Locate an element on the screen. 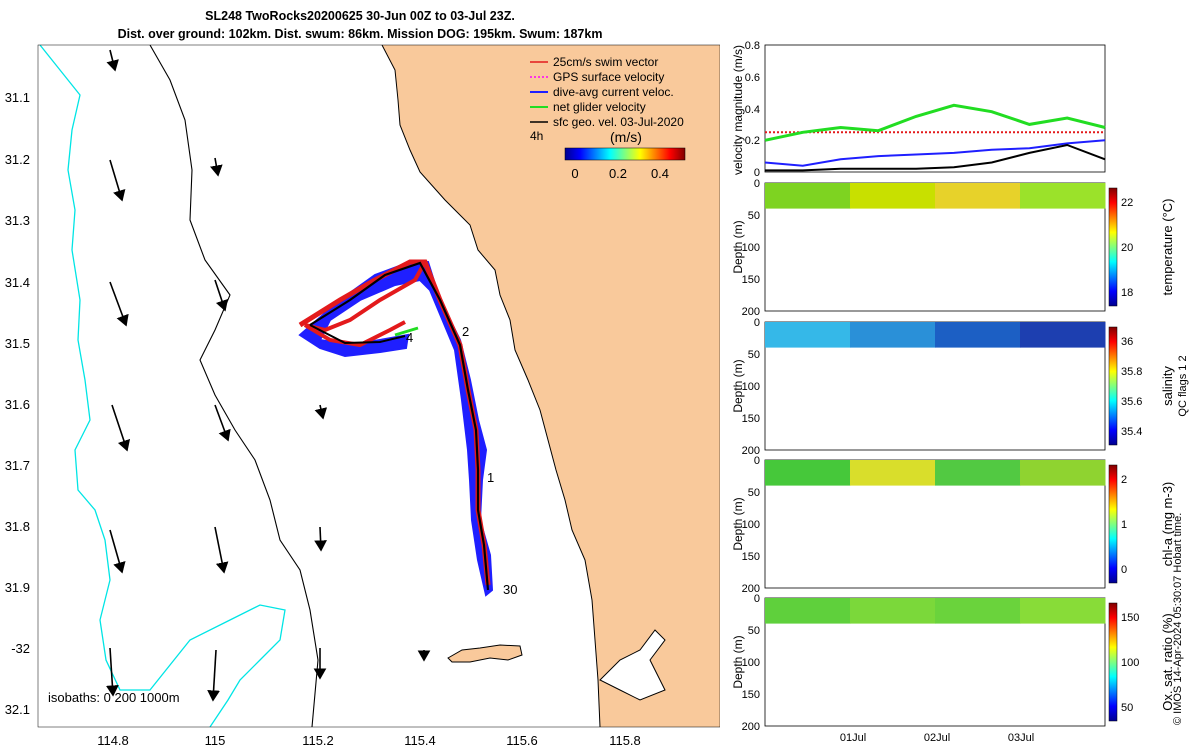  track-day-label: 30 is located at coordinates (510, 589).